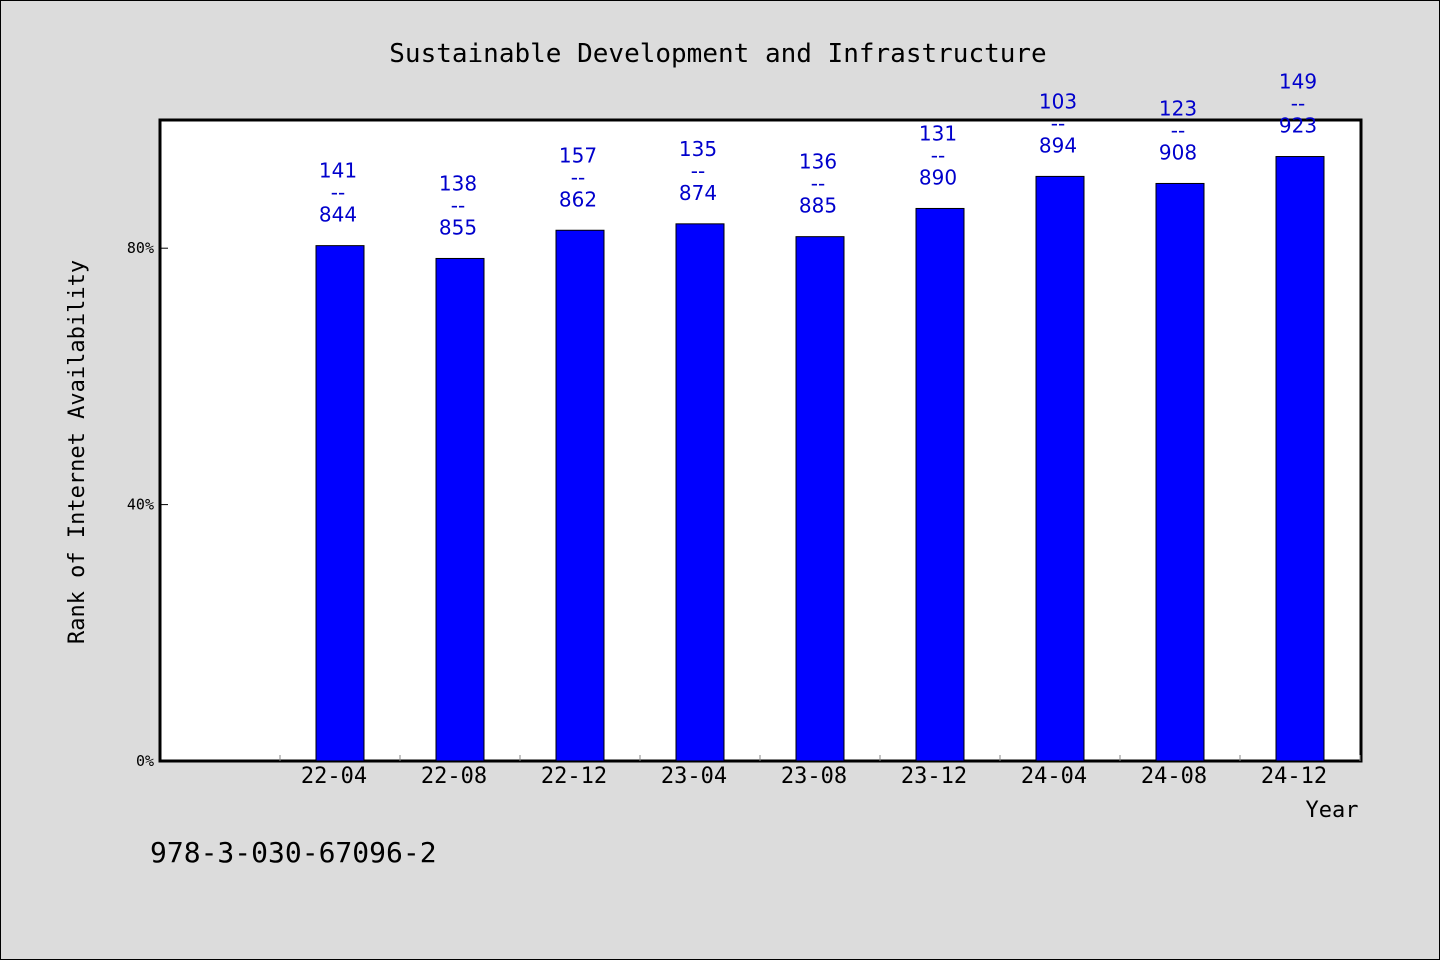  Describe the element at coordinates (458, 183) in the screenshot. I see `data-label-22-08-0: 138` at that location.